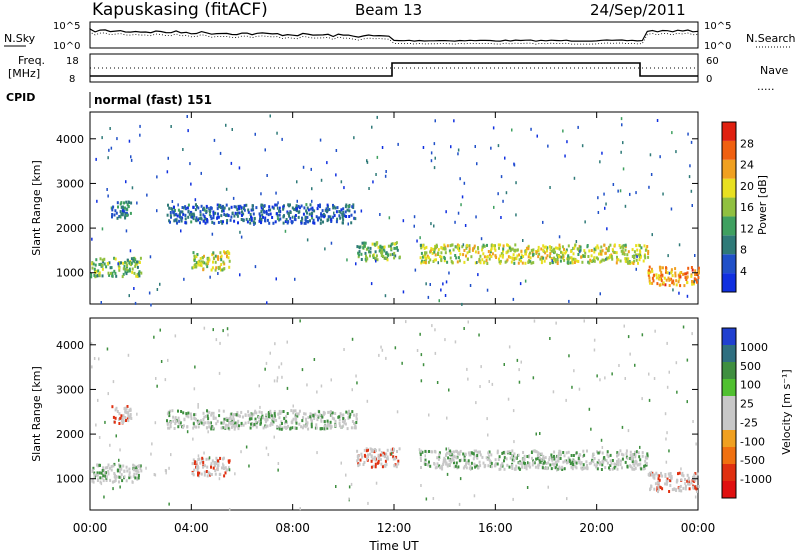 This screenshot has height=554, width=800. What do you see at coordinates (774, 70) in the screenshot?
I see `nave-label: Nave` at bounding box center [774, 70].